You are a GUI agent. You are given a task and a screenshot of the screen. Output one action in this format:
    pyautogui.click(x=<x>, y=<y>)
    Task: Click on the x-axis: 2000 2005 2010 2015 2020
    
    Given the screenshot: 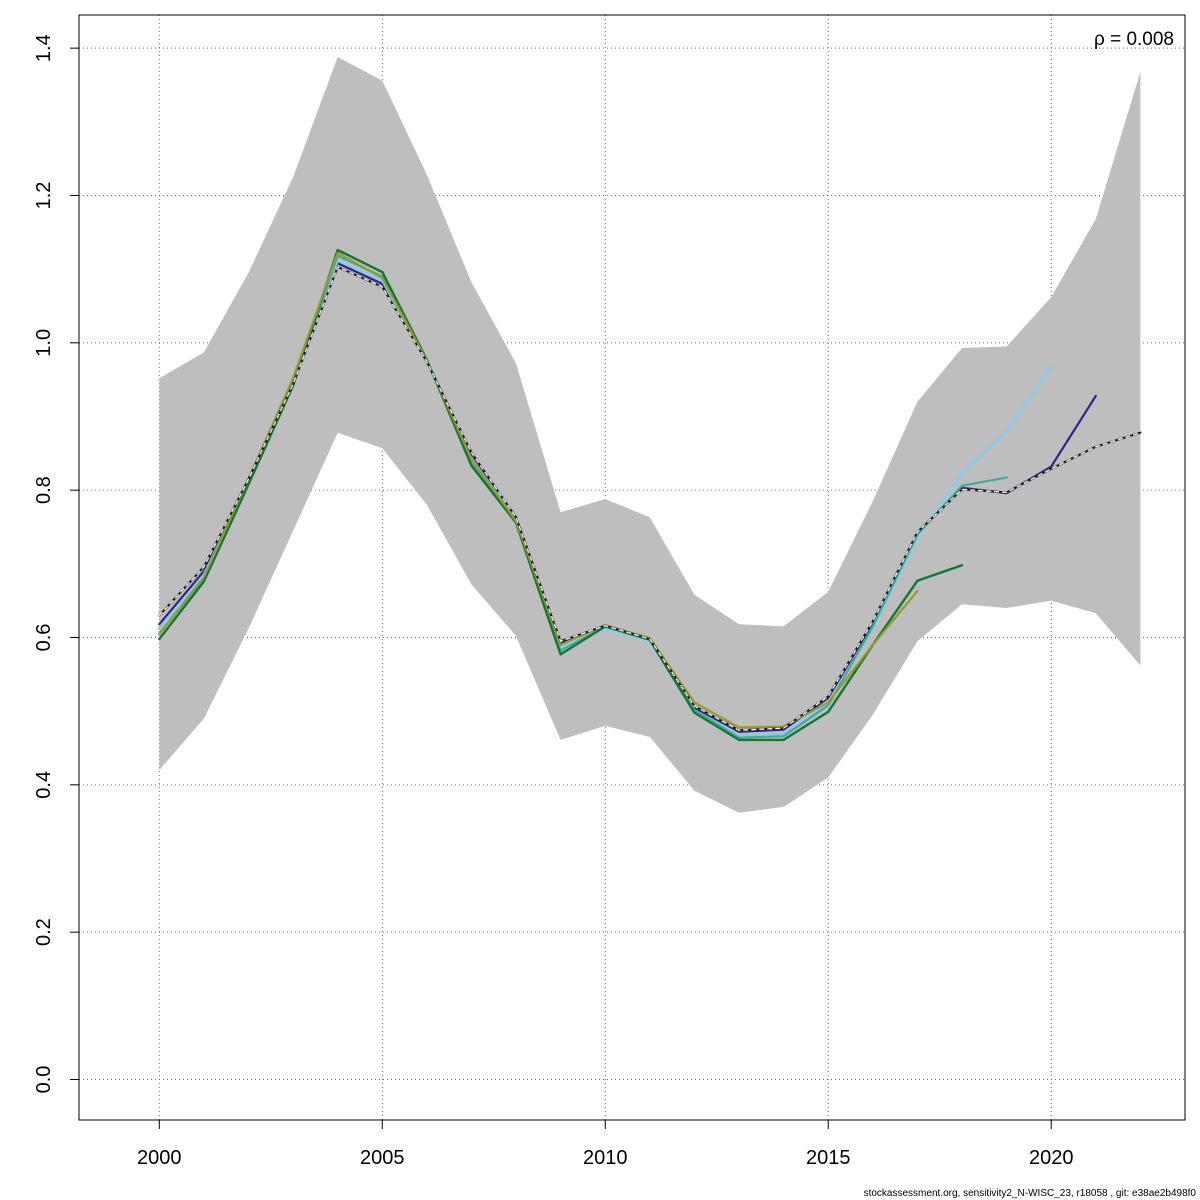 What is the action you would take?
    pyautogui.click(x=605, y=1144)
    